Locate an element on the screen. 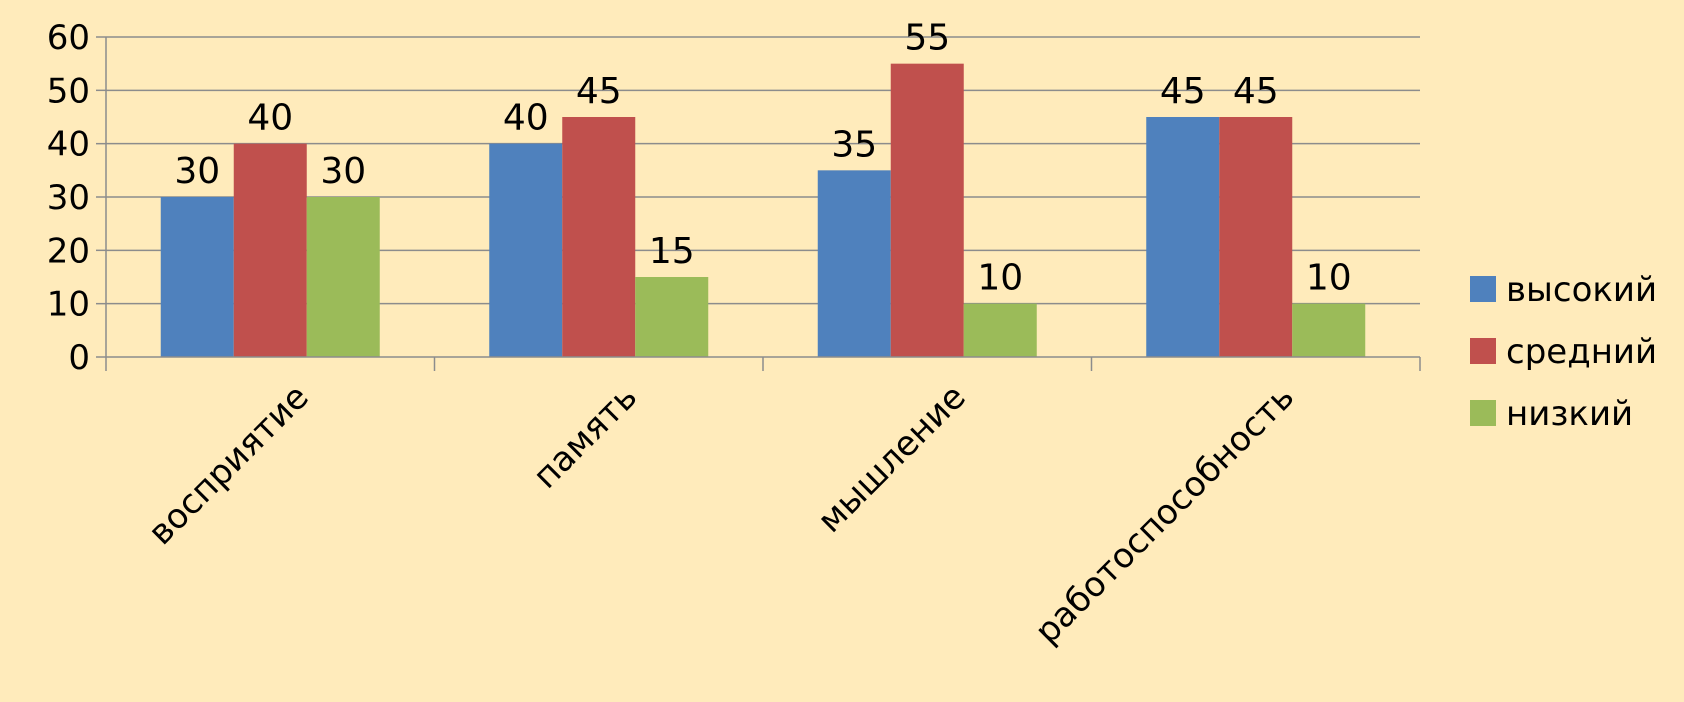 The width and height of the screenshot is (1684, 702). data-label-2-1: 40 is located at coordinates (270, 118).